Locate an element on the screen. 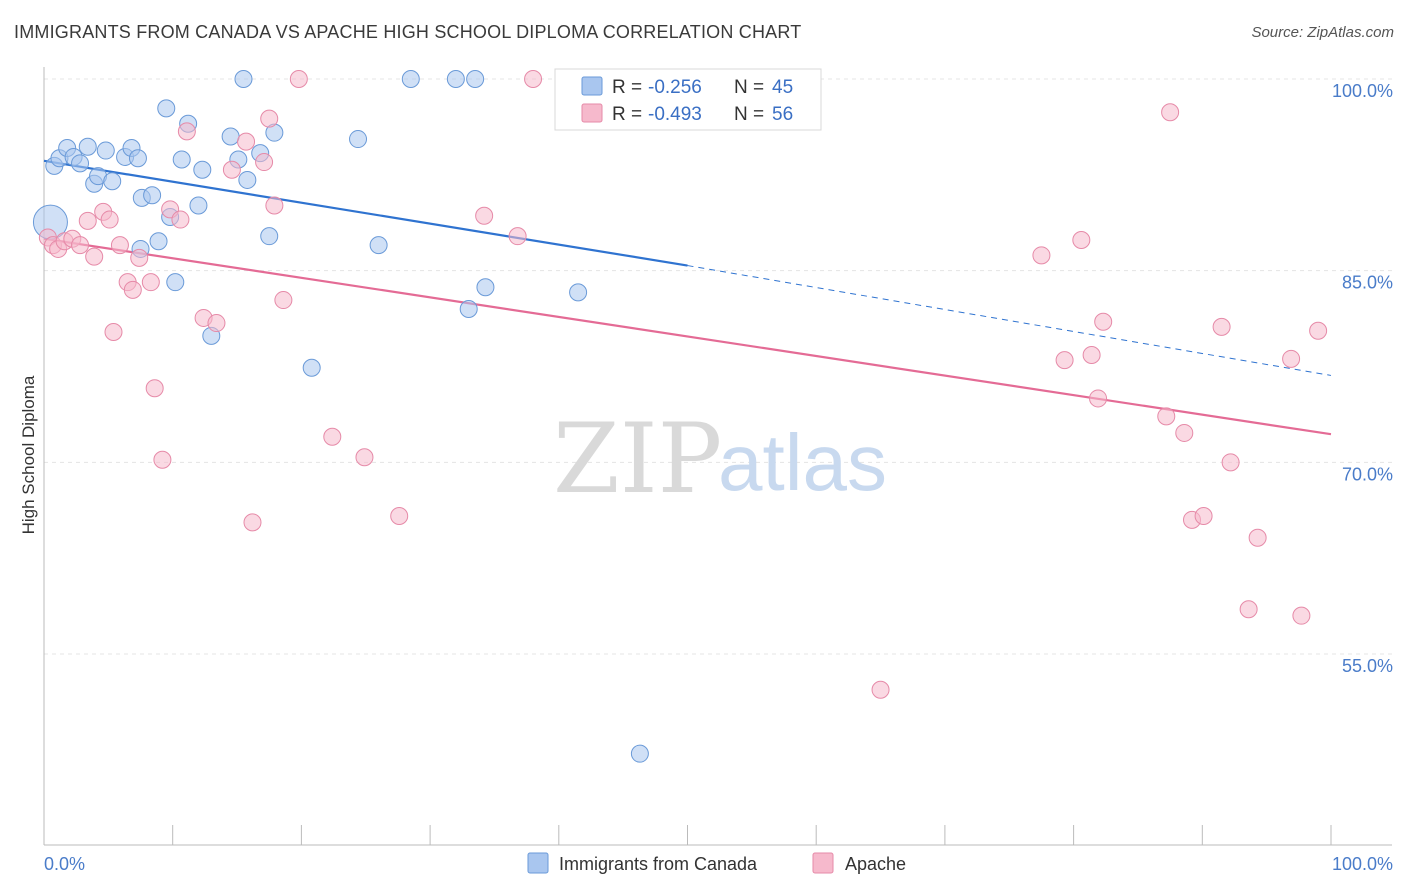 The image size is (1406, 892). y-axis-label: High School Diploma is located at coordinates (28, 454).